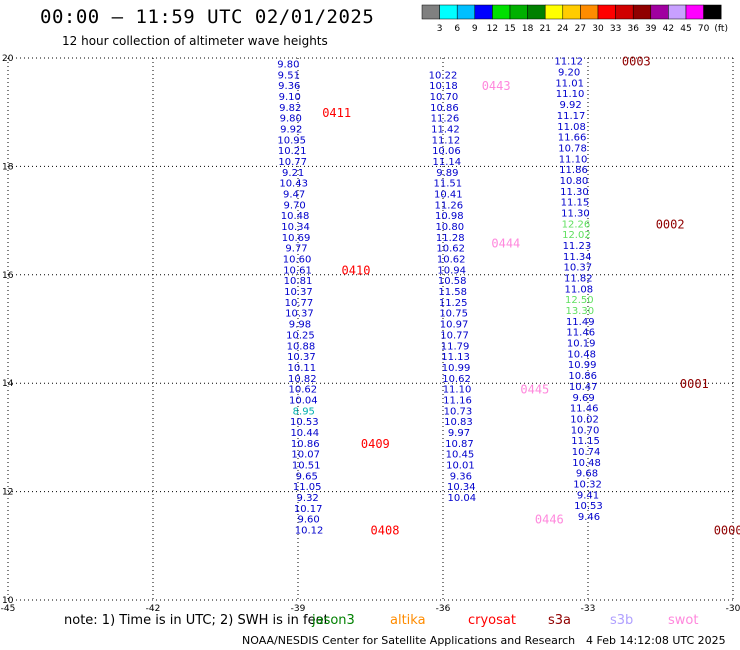 The image size is (740, 650). I want to click on wave-height-label: 11.58, so click(452, 292).